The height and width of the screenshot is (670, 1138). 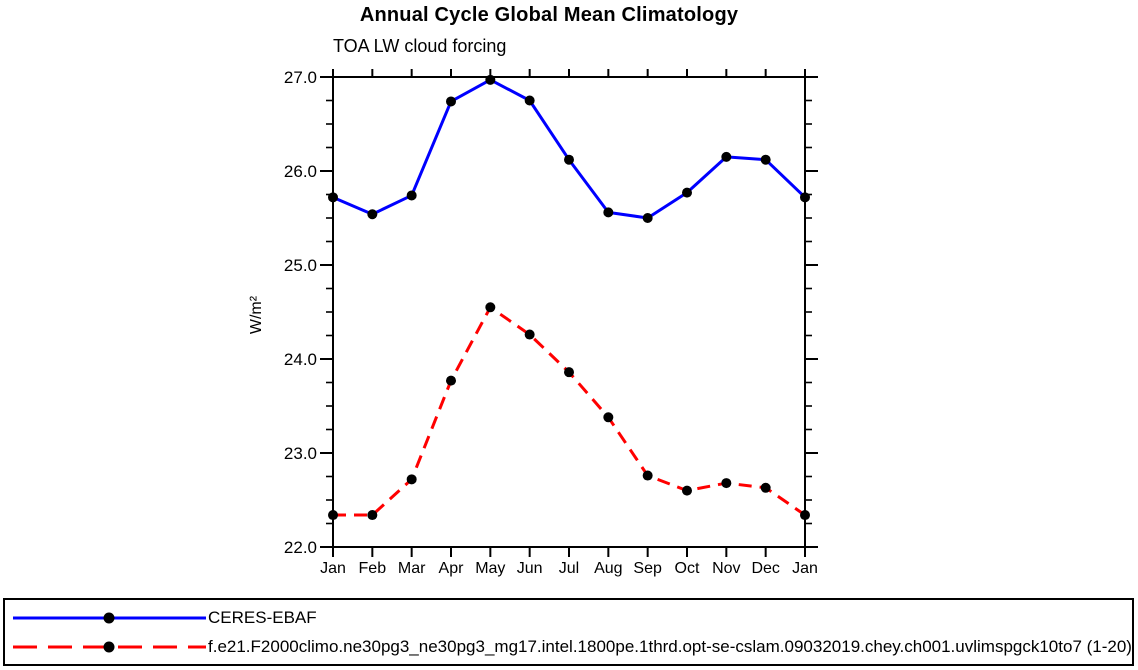 I want to click on x-tick-label: Apr, so click(x=452, y=568).